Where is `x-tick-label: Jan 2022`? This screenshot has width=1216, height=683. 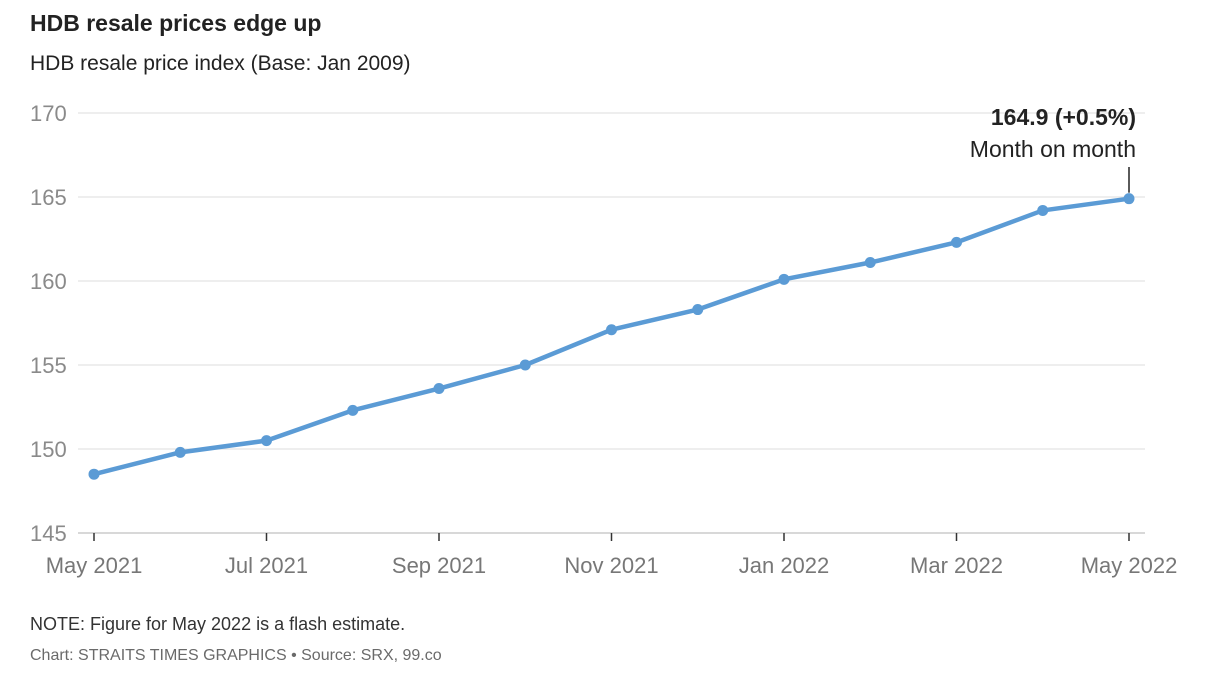
x-tick-label: Jan 2022 is located at coordinates (784, 565).